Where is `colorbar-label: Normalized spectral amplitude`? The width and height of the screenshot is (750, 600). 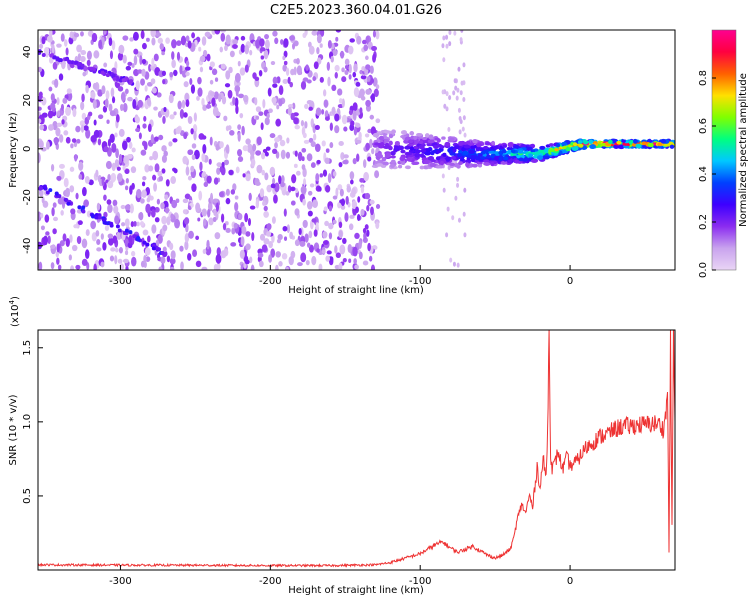 colorbar-label: Normalized spectral amplitude is located at coordinates (743, 150).